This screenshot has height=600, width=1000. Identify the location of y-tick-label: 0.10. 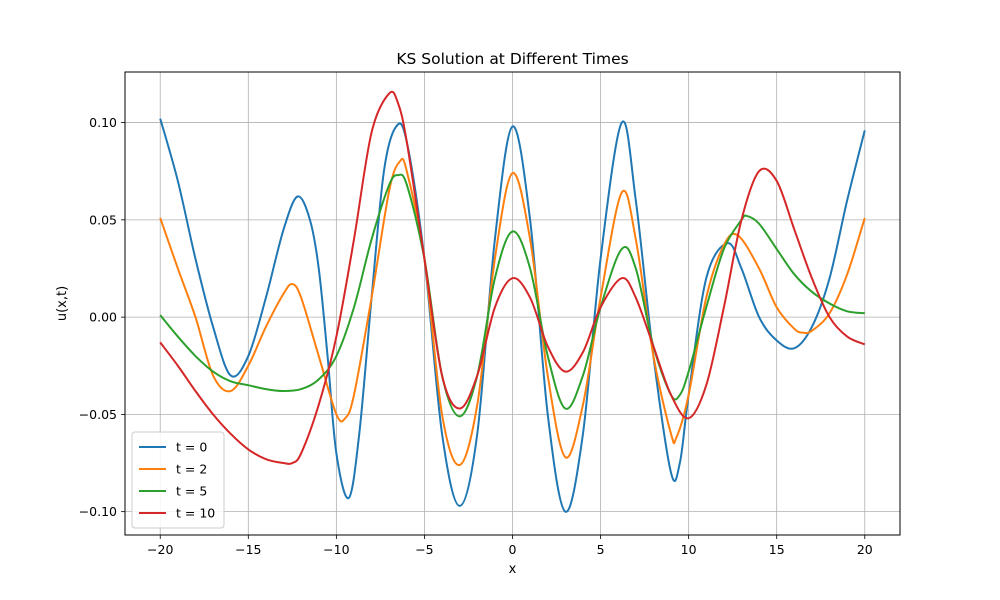
(103, 122).